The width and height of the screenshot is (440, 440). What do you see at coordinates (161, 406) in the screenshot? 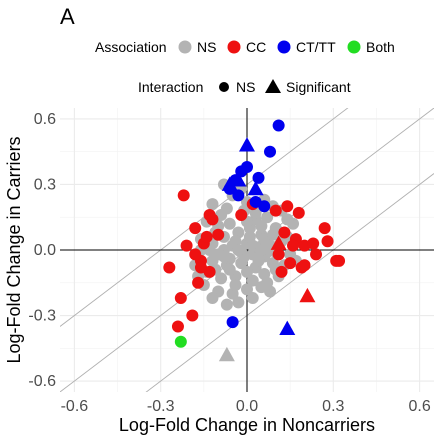
I see `x-tick-label: -0.3` at bounding box center [161, 406].